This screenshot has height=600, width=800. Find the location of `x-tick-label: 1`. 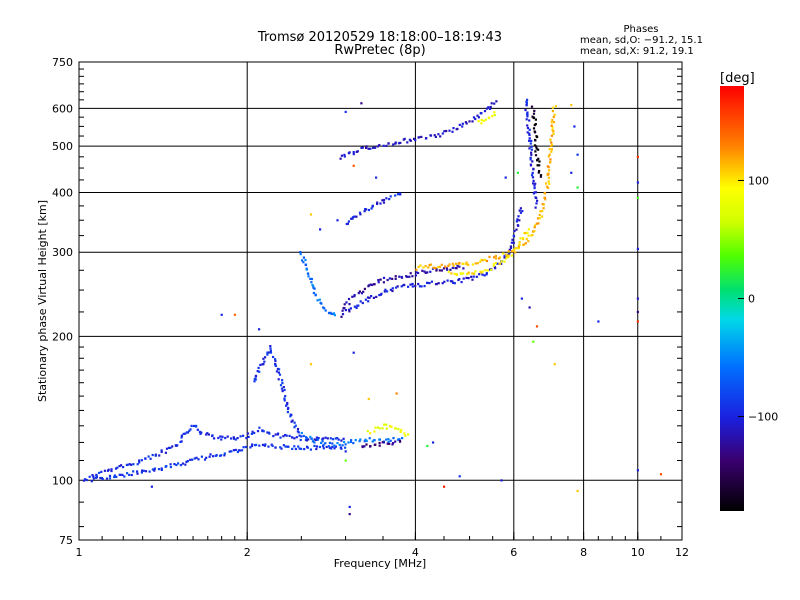

x-tick-label: 1 is located at coordinates (79, 552).